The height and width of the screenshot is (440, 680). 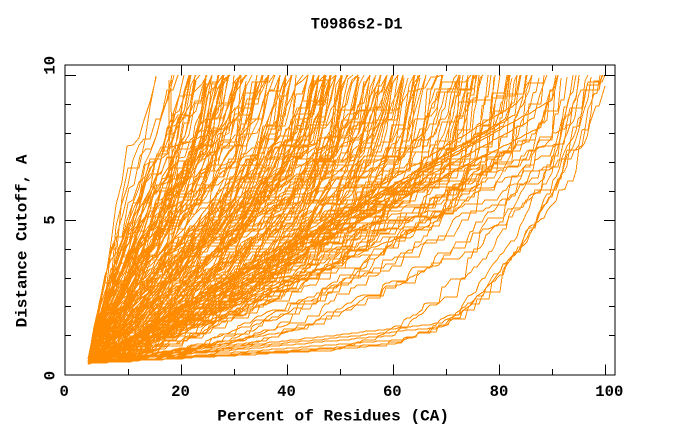 I want to click on svg-text: 40, so click(x=286, y=392).